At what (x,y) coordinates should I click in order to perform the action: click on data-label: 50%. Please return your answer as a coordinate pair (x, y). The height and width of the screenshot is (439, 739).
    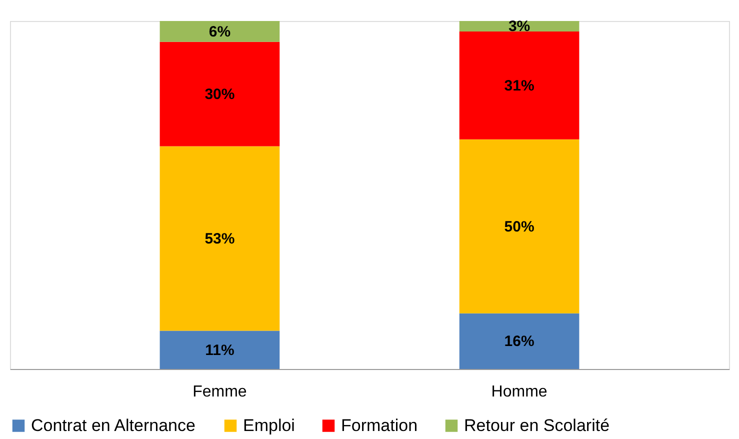
    Looking at the image, I should click on (519, 227).